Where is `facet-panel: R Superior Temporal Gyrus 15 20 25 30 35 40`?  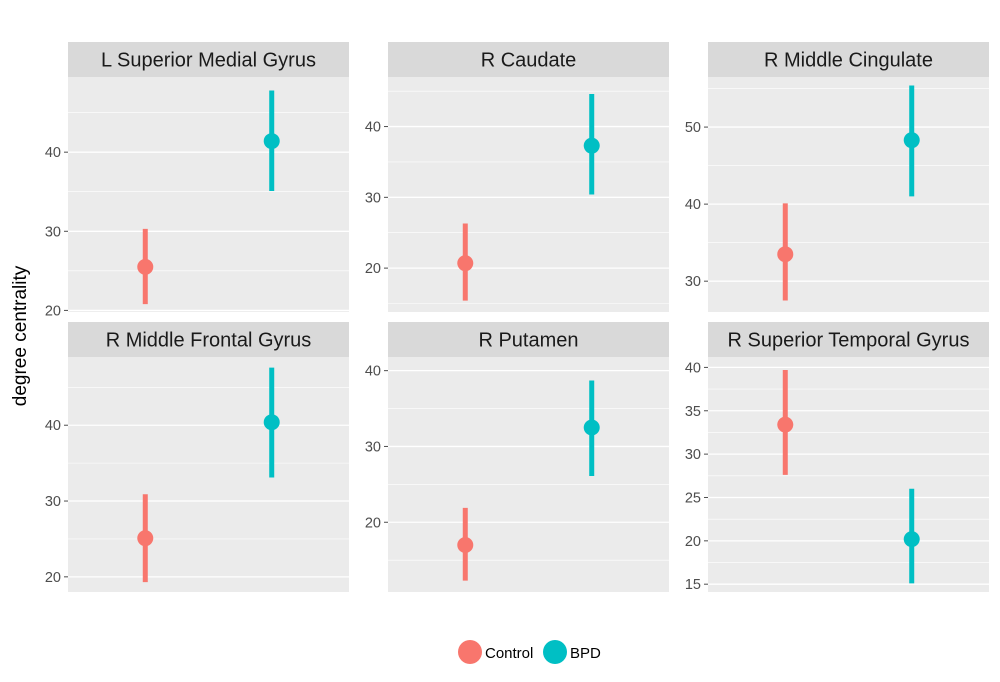 facet-panel: R Superior Temporal Gyrus 15 20 25 30 35 40 is located at coordinates (837, 457).